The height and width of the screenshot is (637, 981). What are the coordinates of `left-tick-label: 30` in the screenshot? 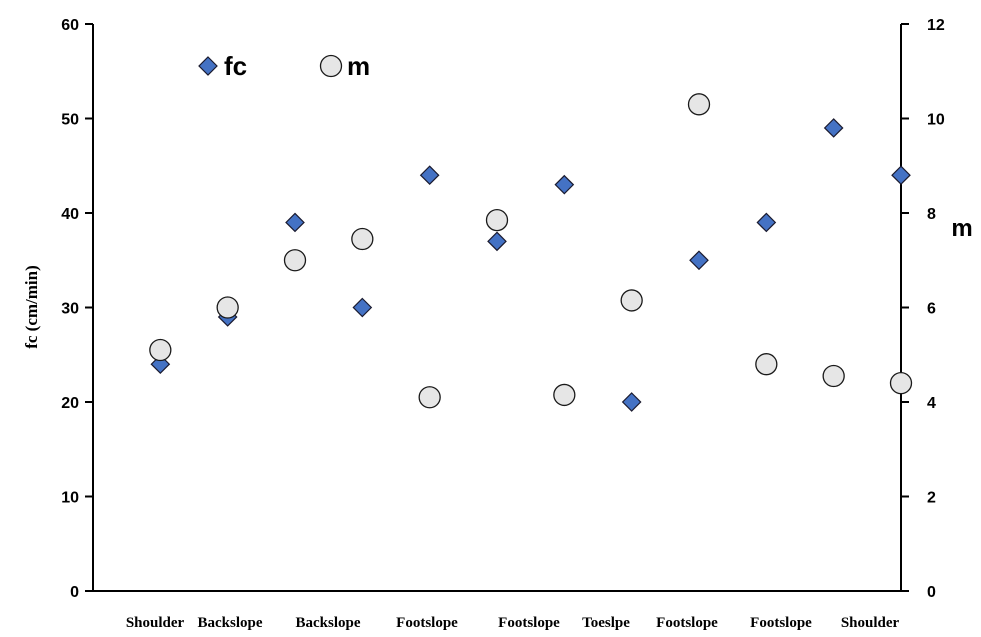 It's located at (70, 309).